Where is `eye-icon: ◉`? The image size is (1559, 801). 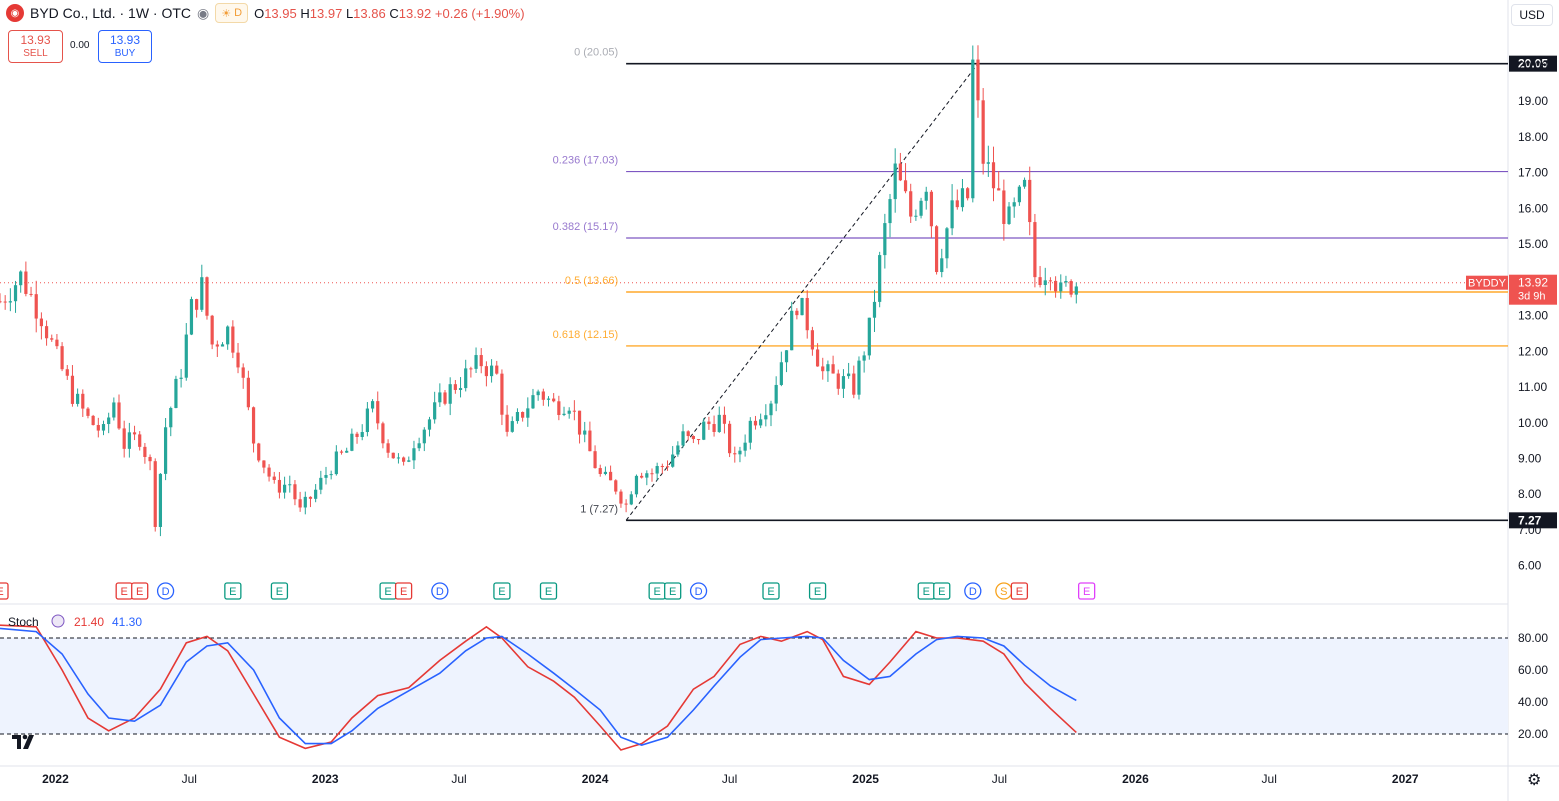
eye-icon: ◉ is located at coordinates (203, 12).